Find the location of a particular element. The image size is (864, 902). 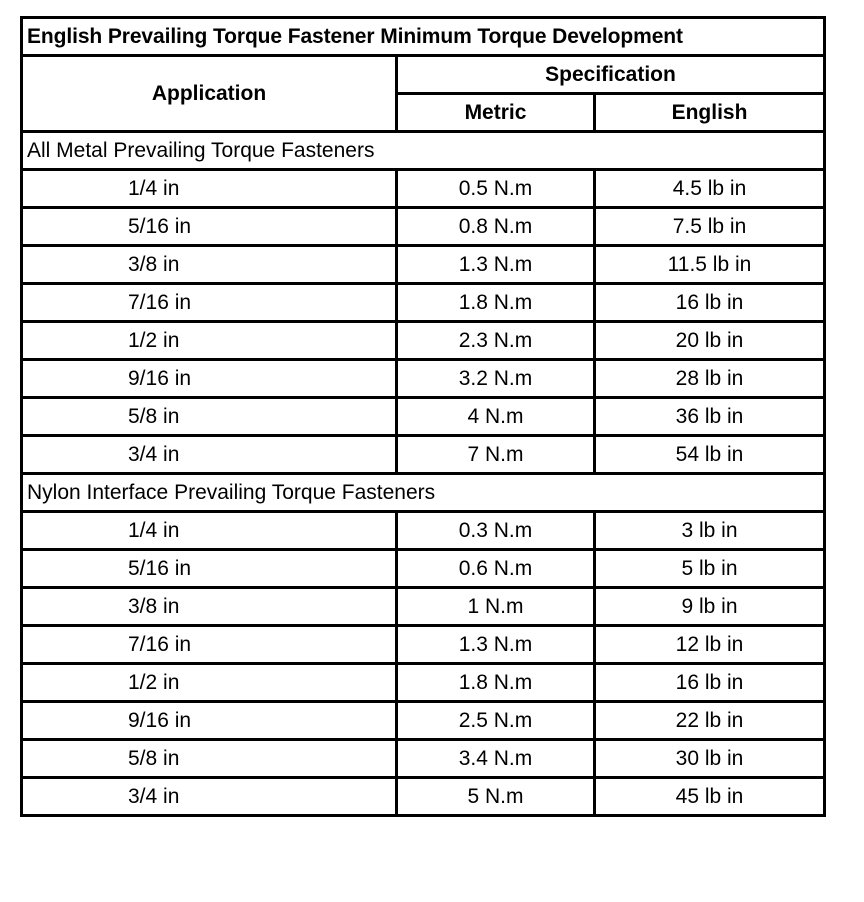

english-cell: 22 lb in is located at coordinates (709, 720).